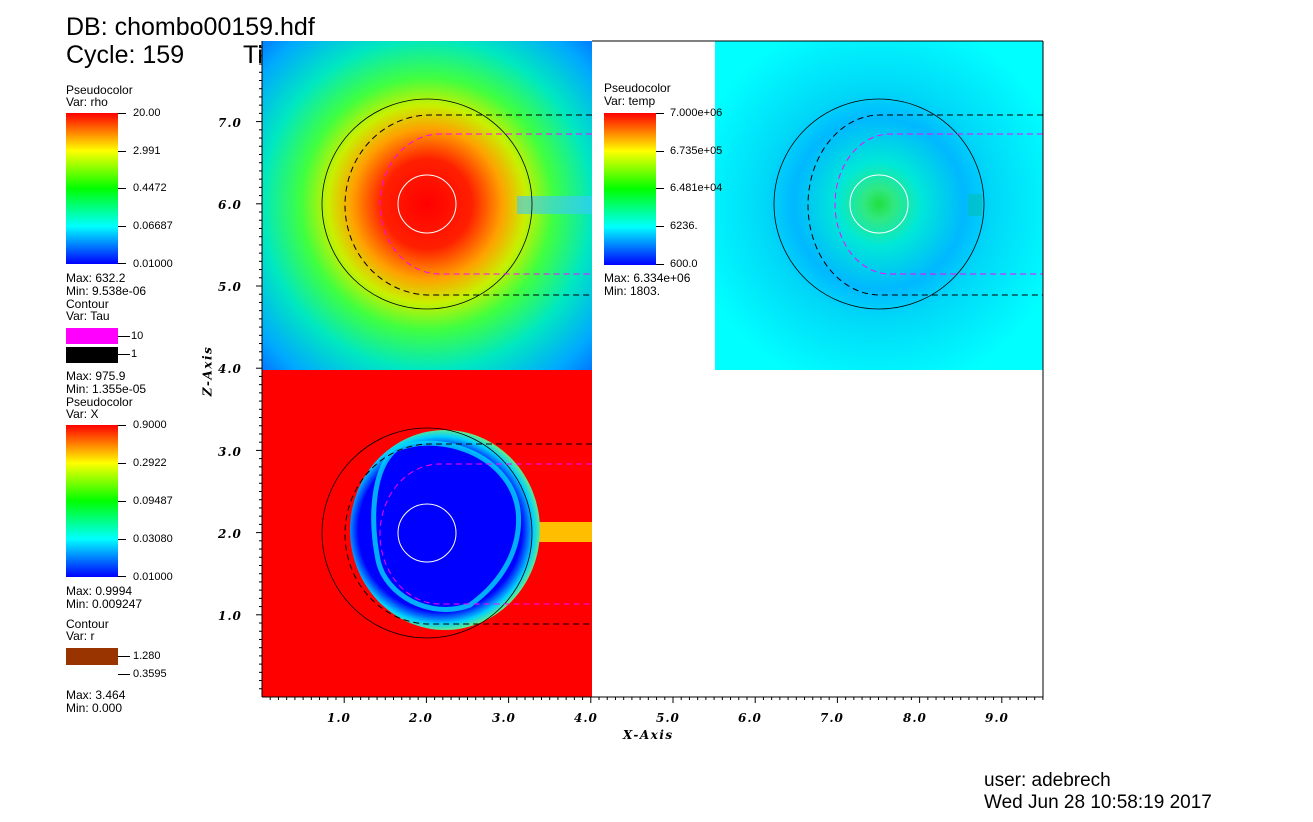 This screenshot has height=822, width=1313. Describe the element at coordinates (684, 264) in the screenshot. I see `legend-tick-label: 600.0` at that location.